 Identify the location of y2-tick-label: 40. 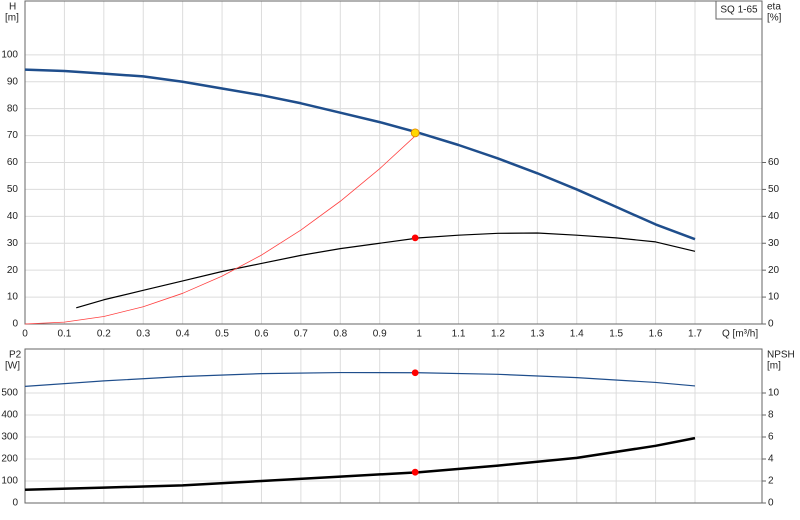
(774, 216).